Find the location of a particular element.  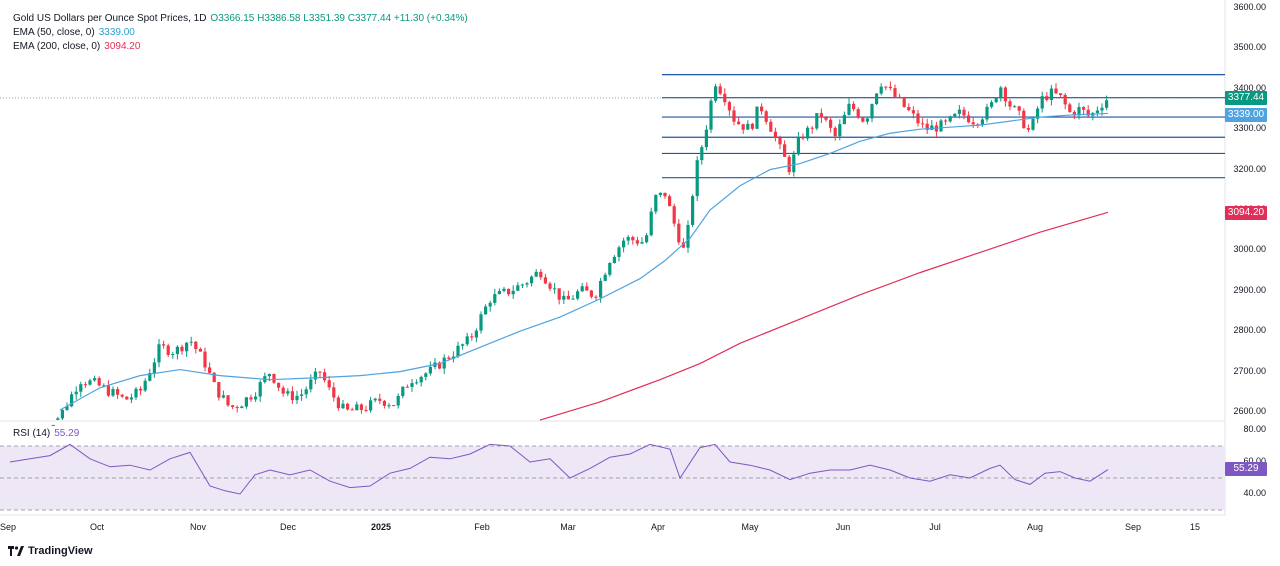

time-tick: Apr is located at coordinates (658, 527).